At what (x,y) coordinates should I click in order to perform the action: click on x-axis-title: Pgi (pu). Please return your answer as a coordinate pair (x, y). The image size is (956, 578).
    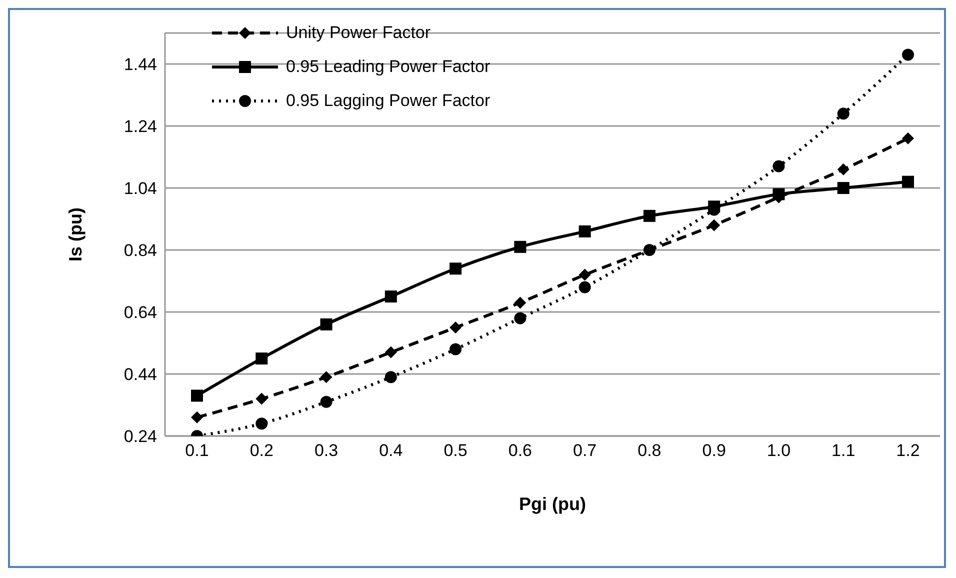
    Looking at the image, I should click on (552, 504).